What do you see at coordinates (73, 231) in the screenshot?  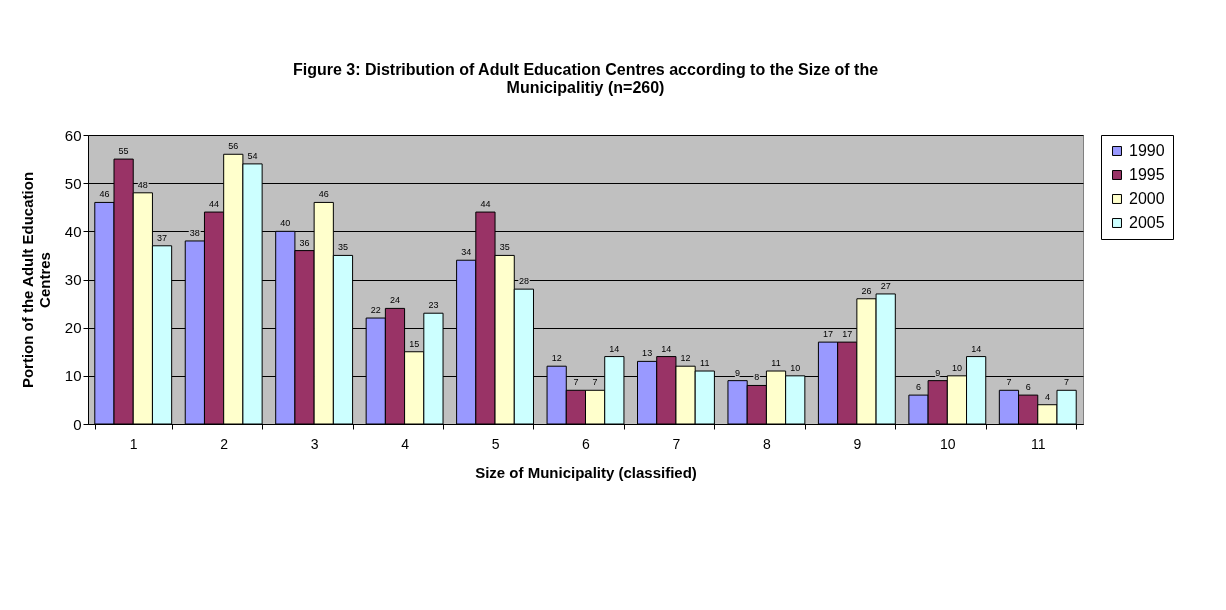 I see `y-tick-label: 40` at bounding box center [73, 231].